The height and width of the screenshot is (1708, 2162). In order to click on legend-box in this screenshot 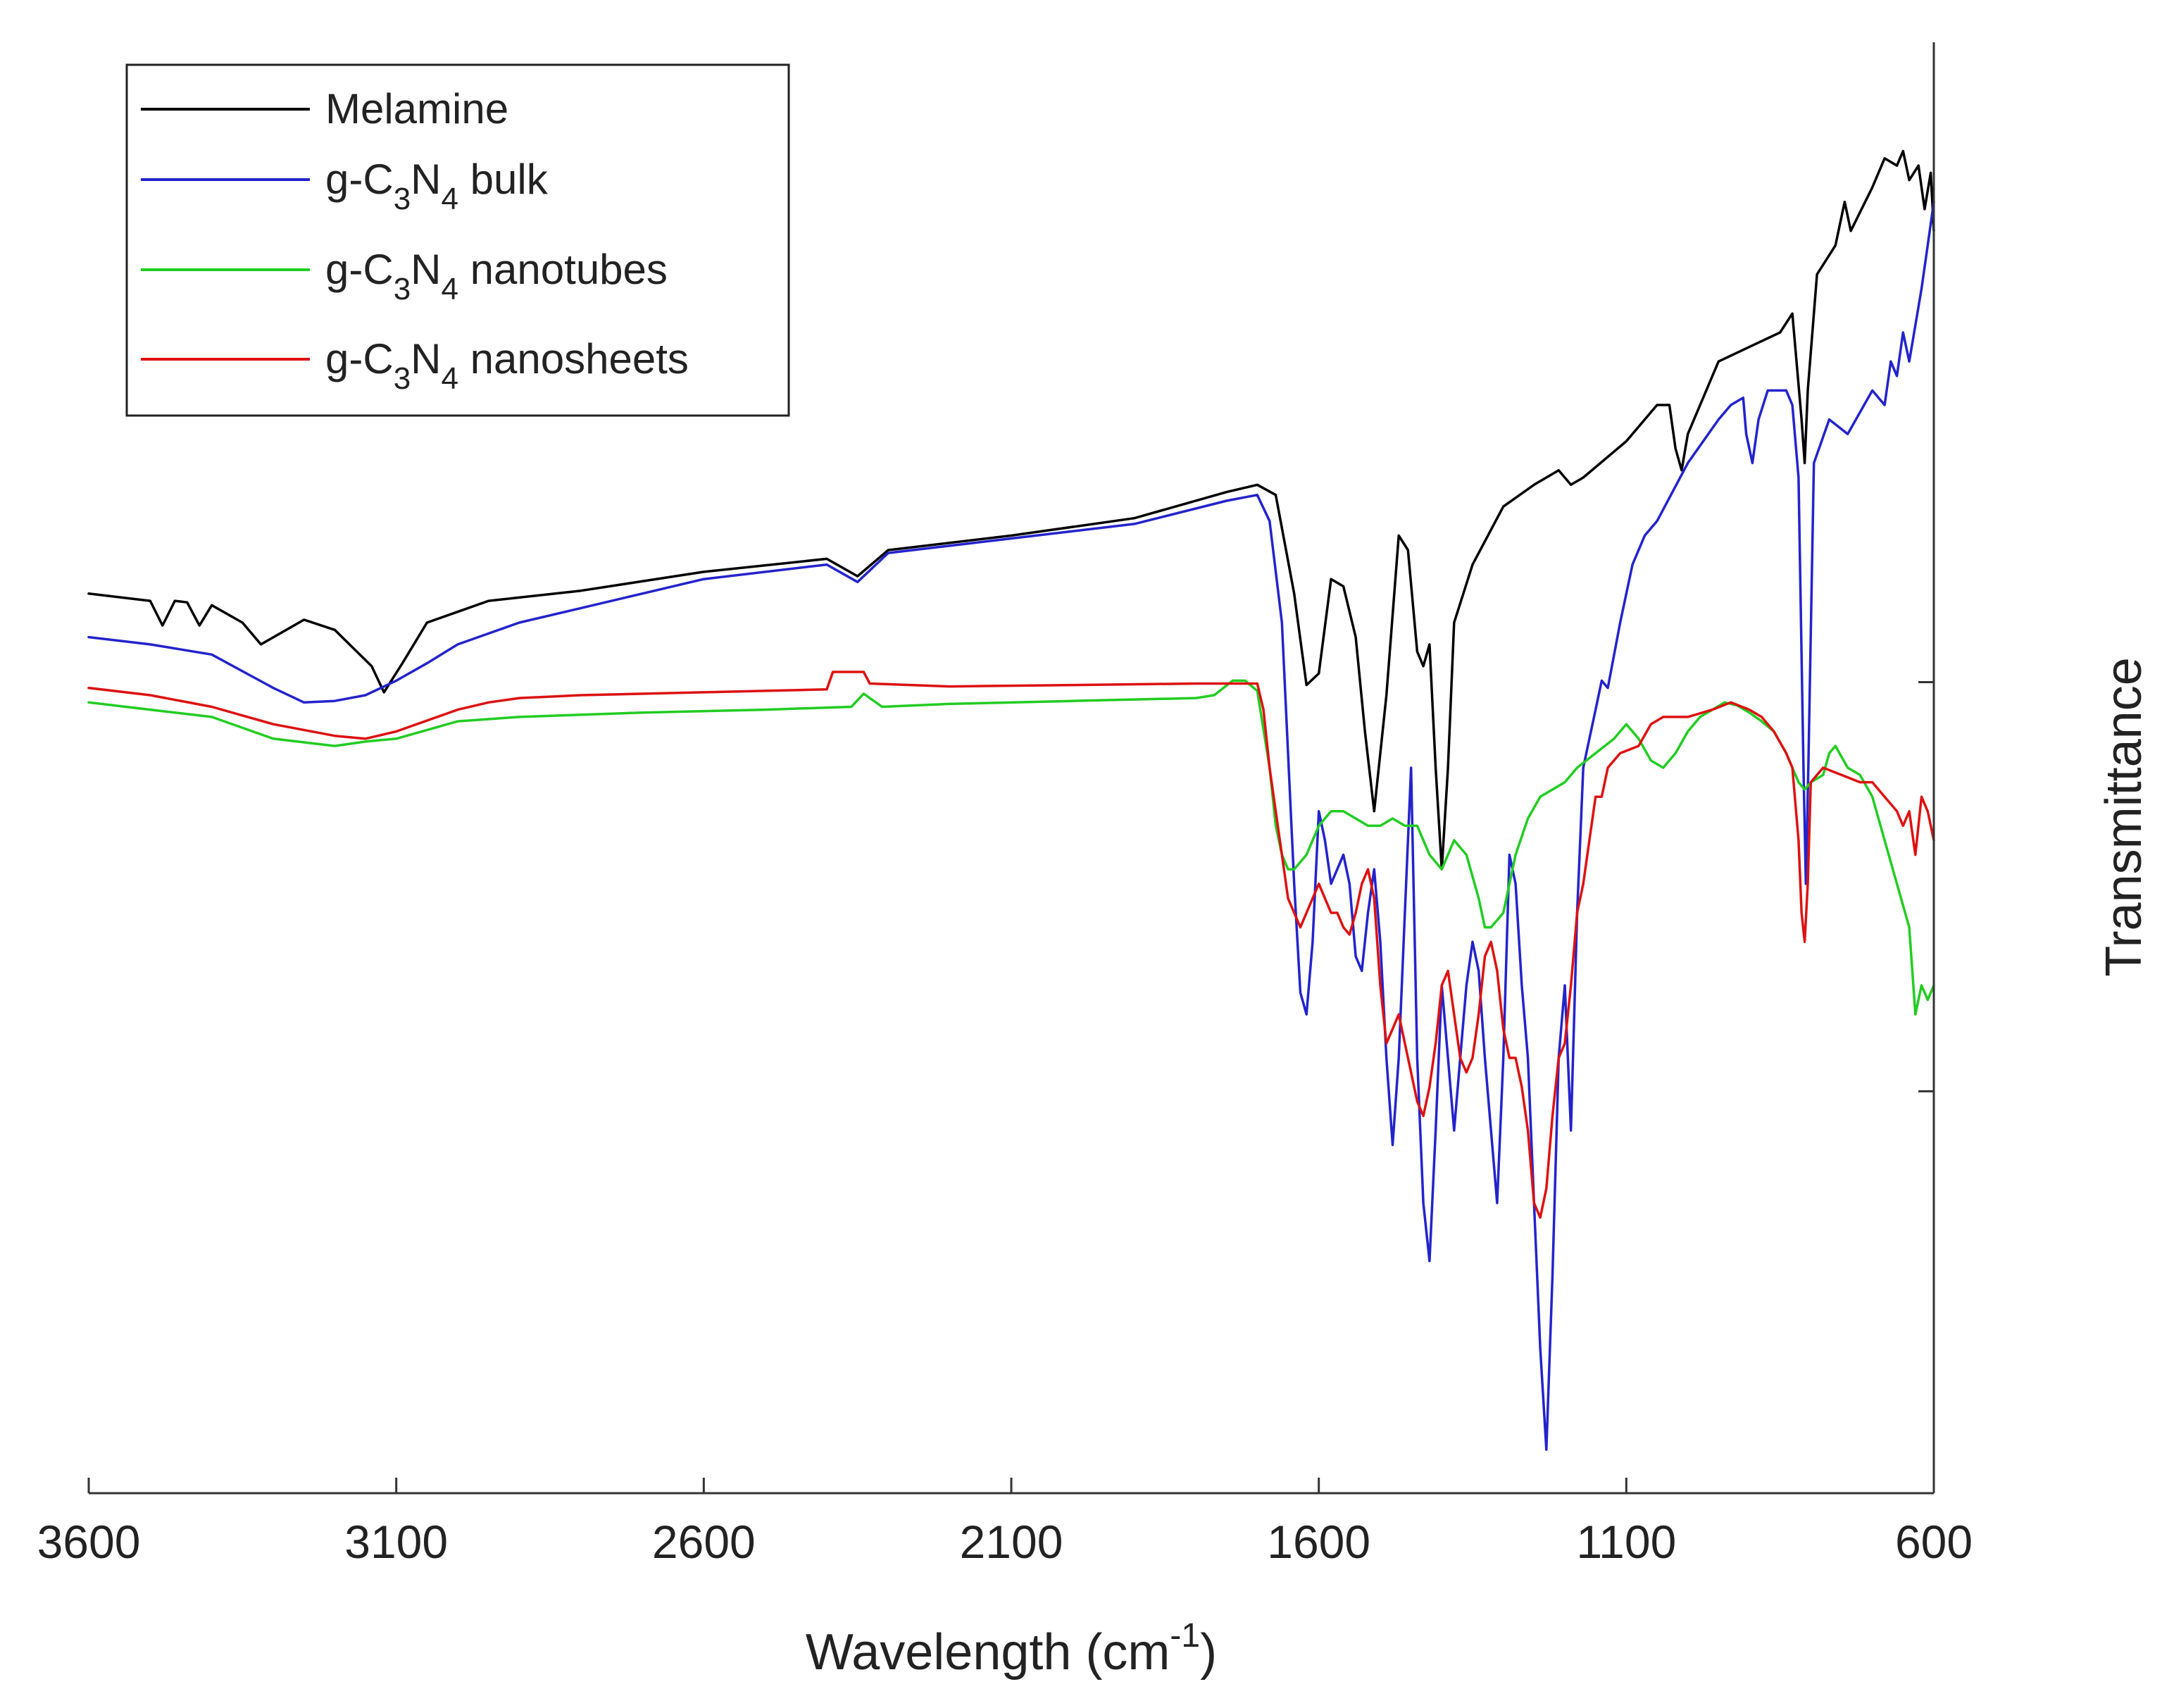, I will do `click(458, 240)`.